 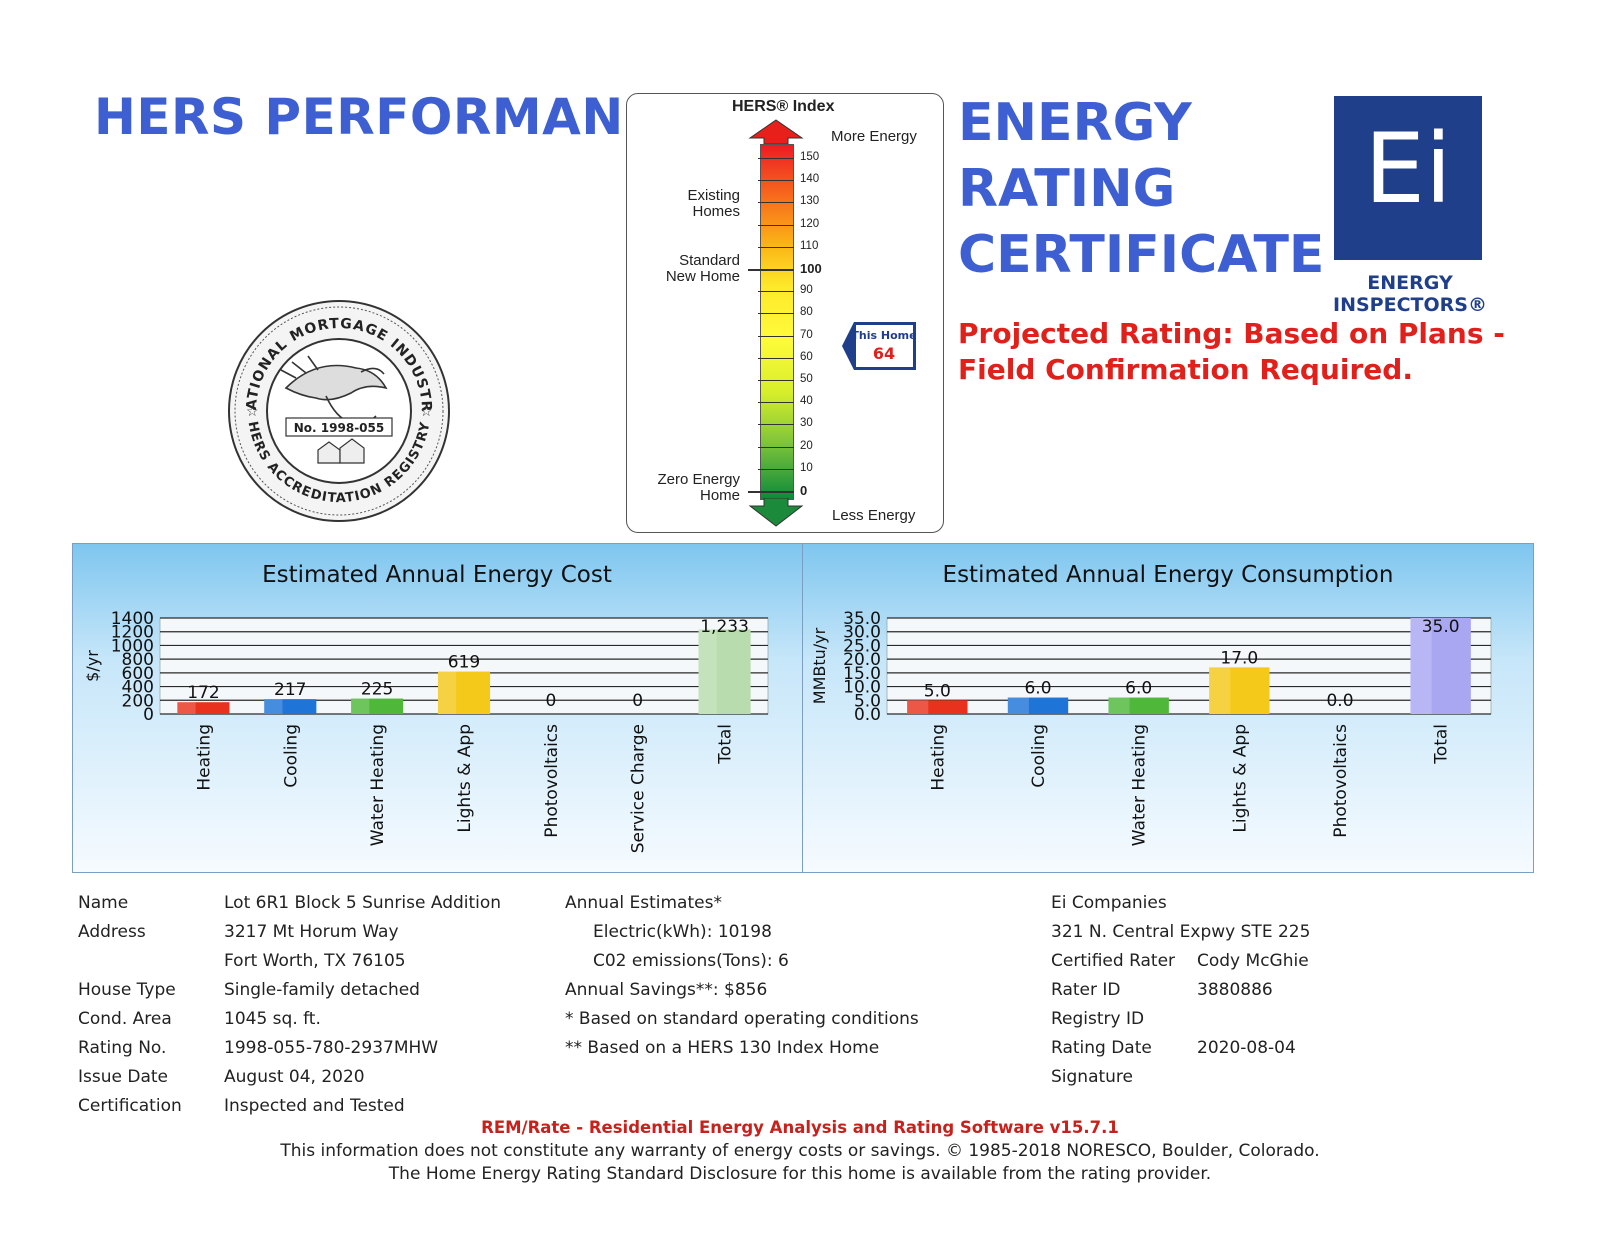 I want to click on existing-homes-line: Homes, so click(x=716, y=211).